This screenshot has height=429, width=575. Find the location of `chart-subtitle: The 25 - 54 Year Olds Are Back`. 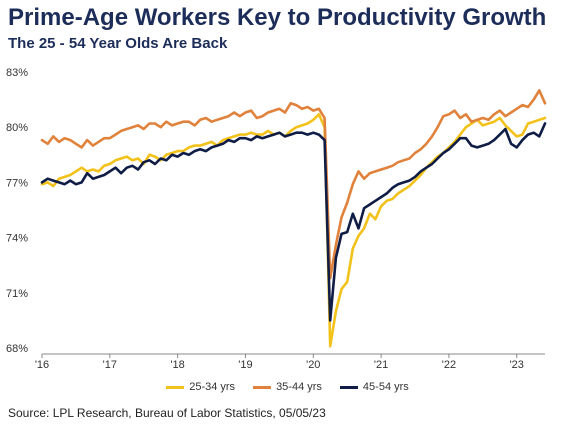

chart-subtitle: The 25 - 54 Year Olds Are Back is located at coordinates (118, 43).